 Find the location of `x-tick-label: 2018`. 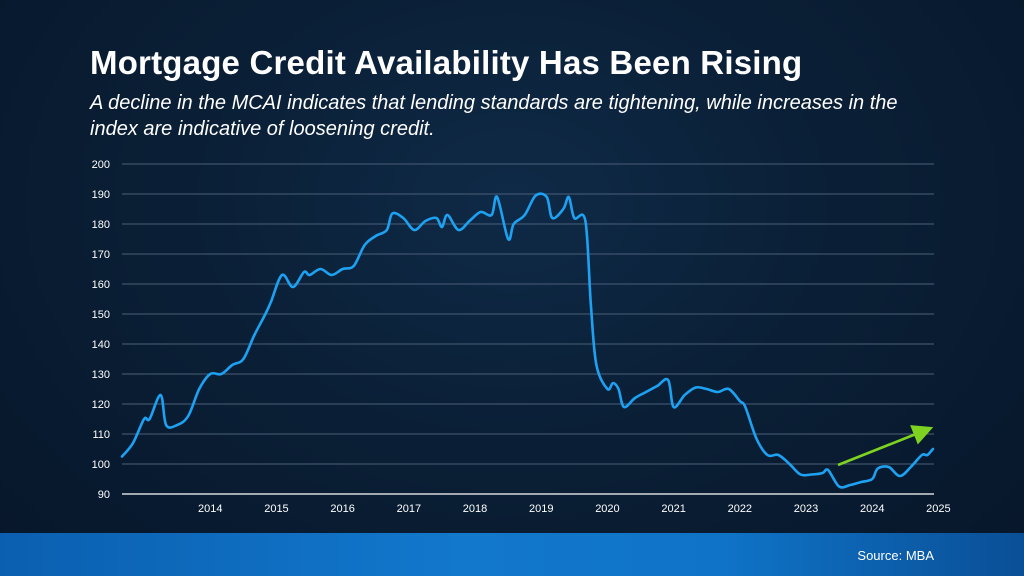

x-tick-label: 2018 is located at coordinates (475, 509).